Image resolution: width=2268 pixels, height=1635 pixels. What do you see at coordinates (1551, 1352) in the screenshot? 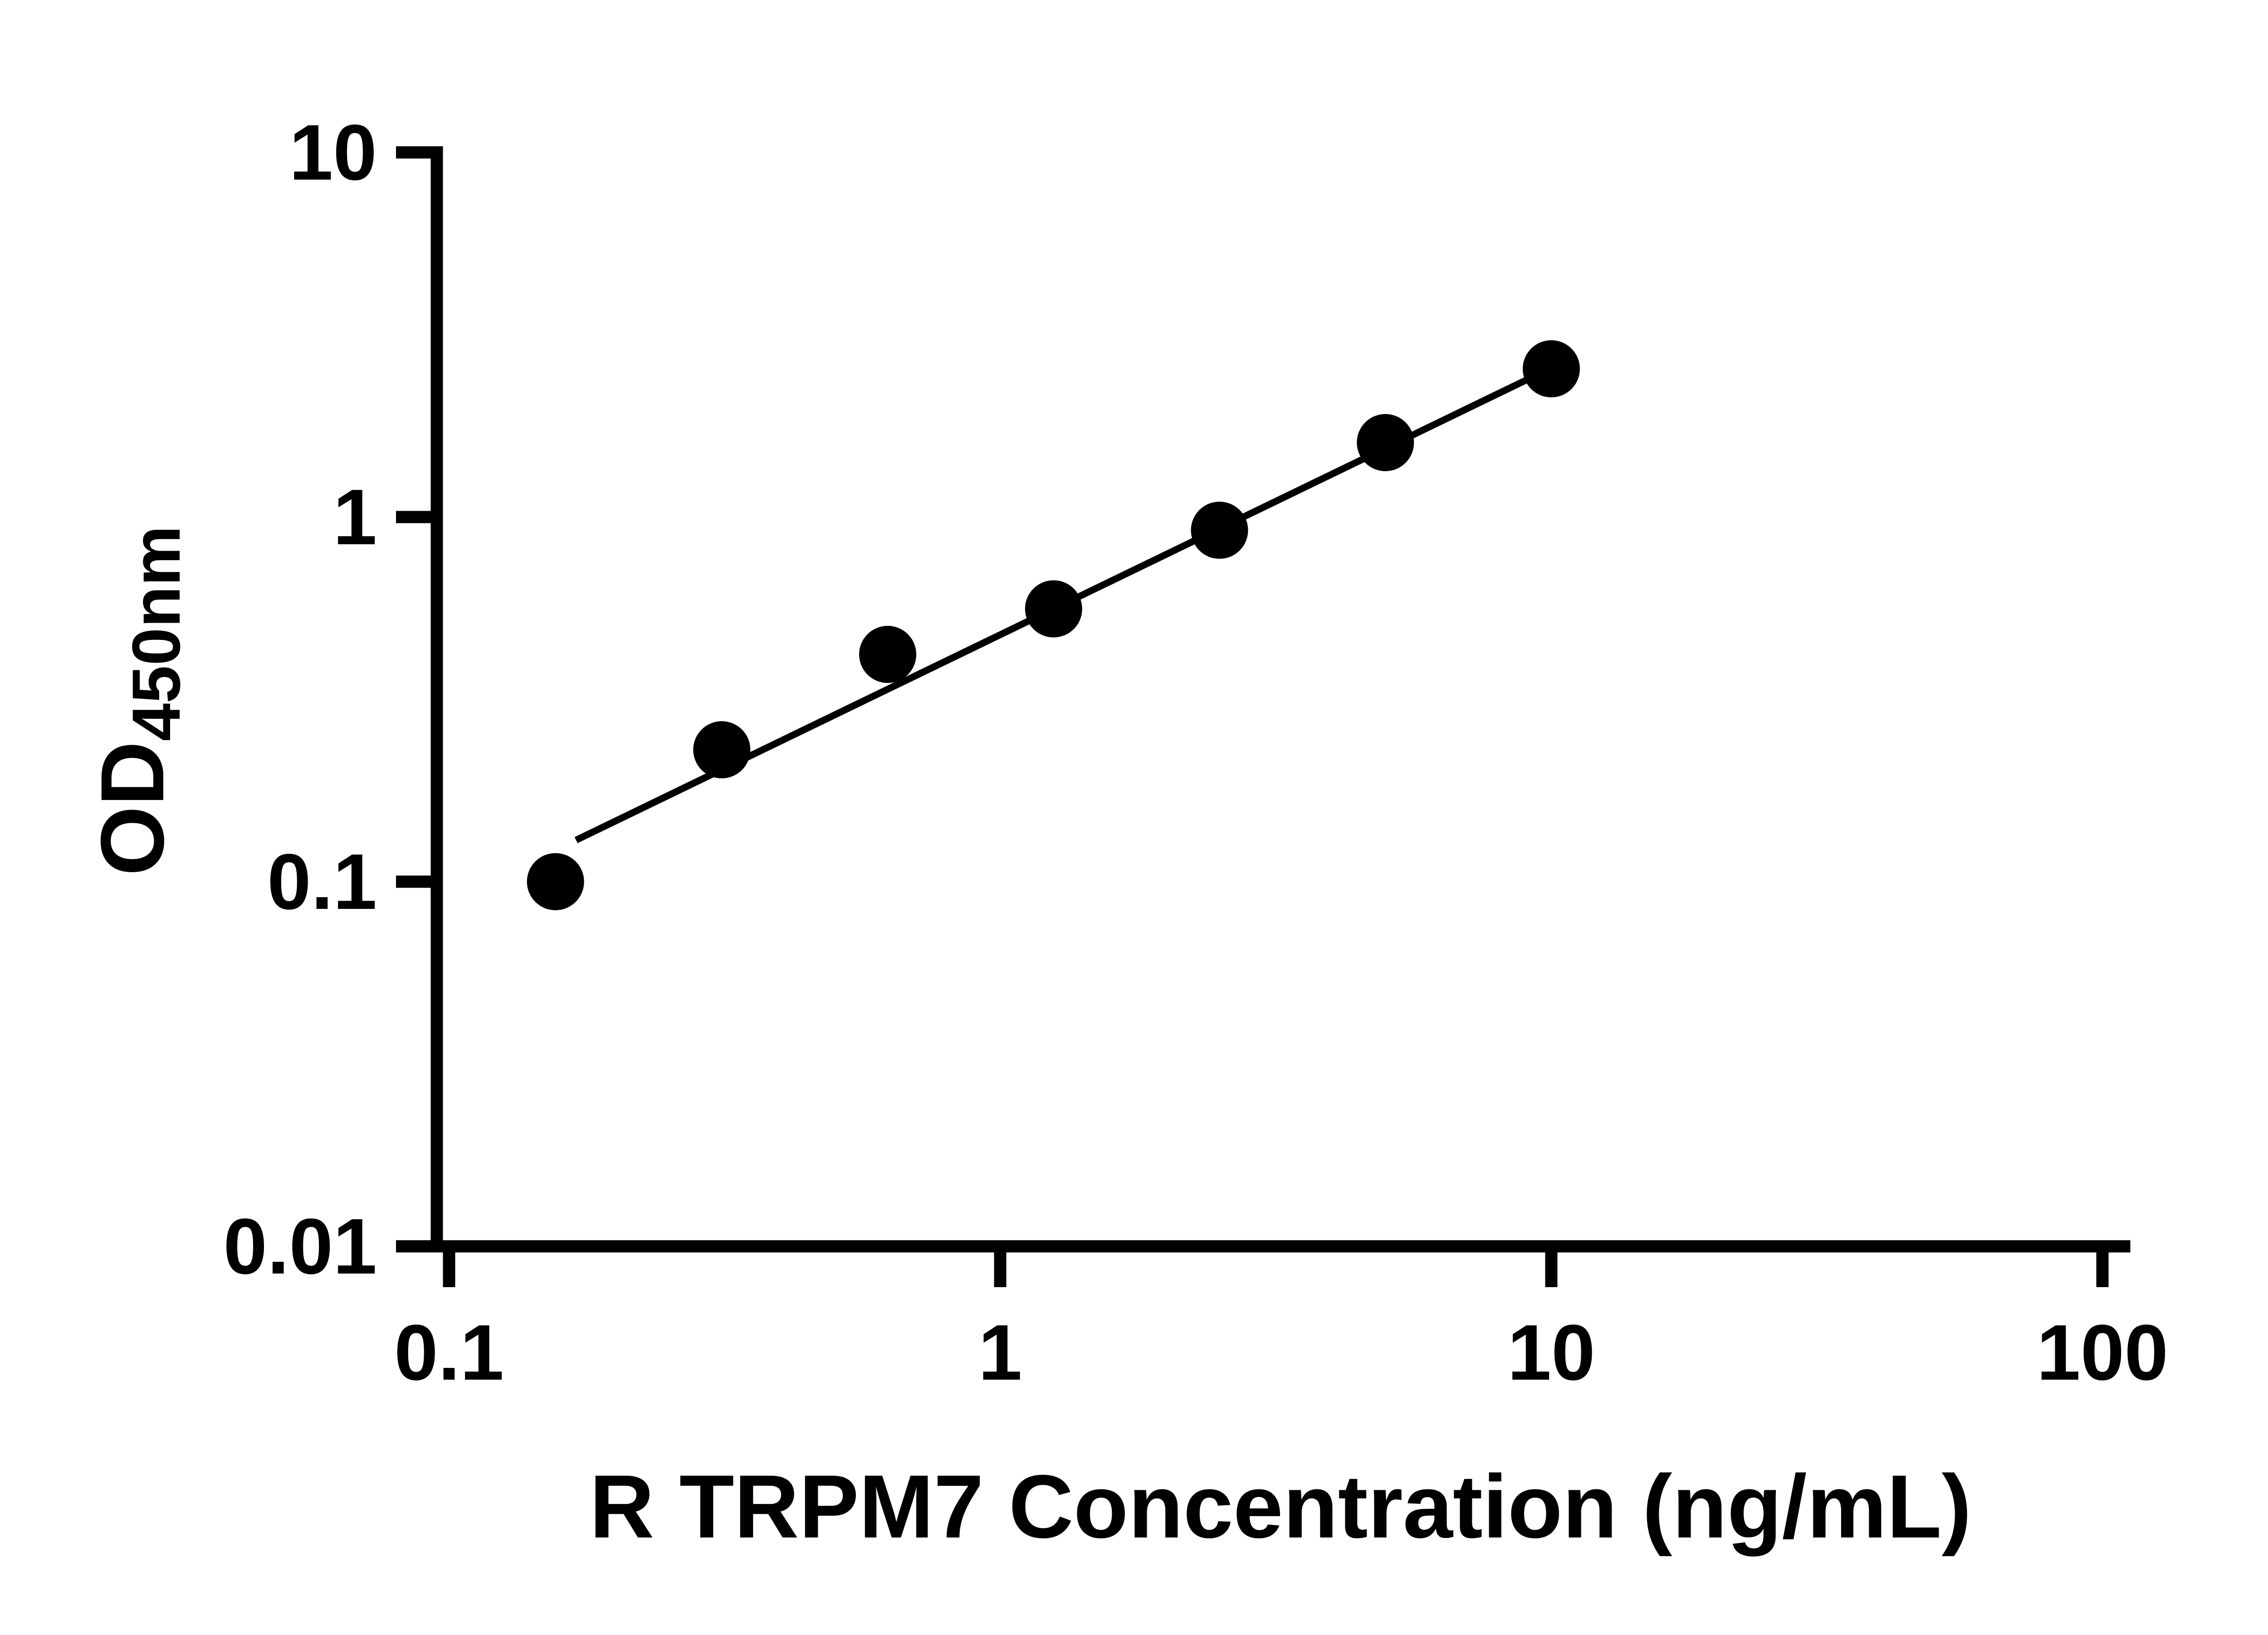
I see `x-tick-label: 10` at bounding box center [1551, 1352].